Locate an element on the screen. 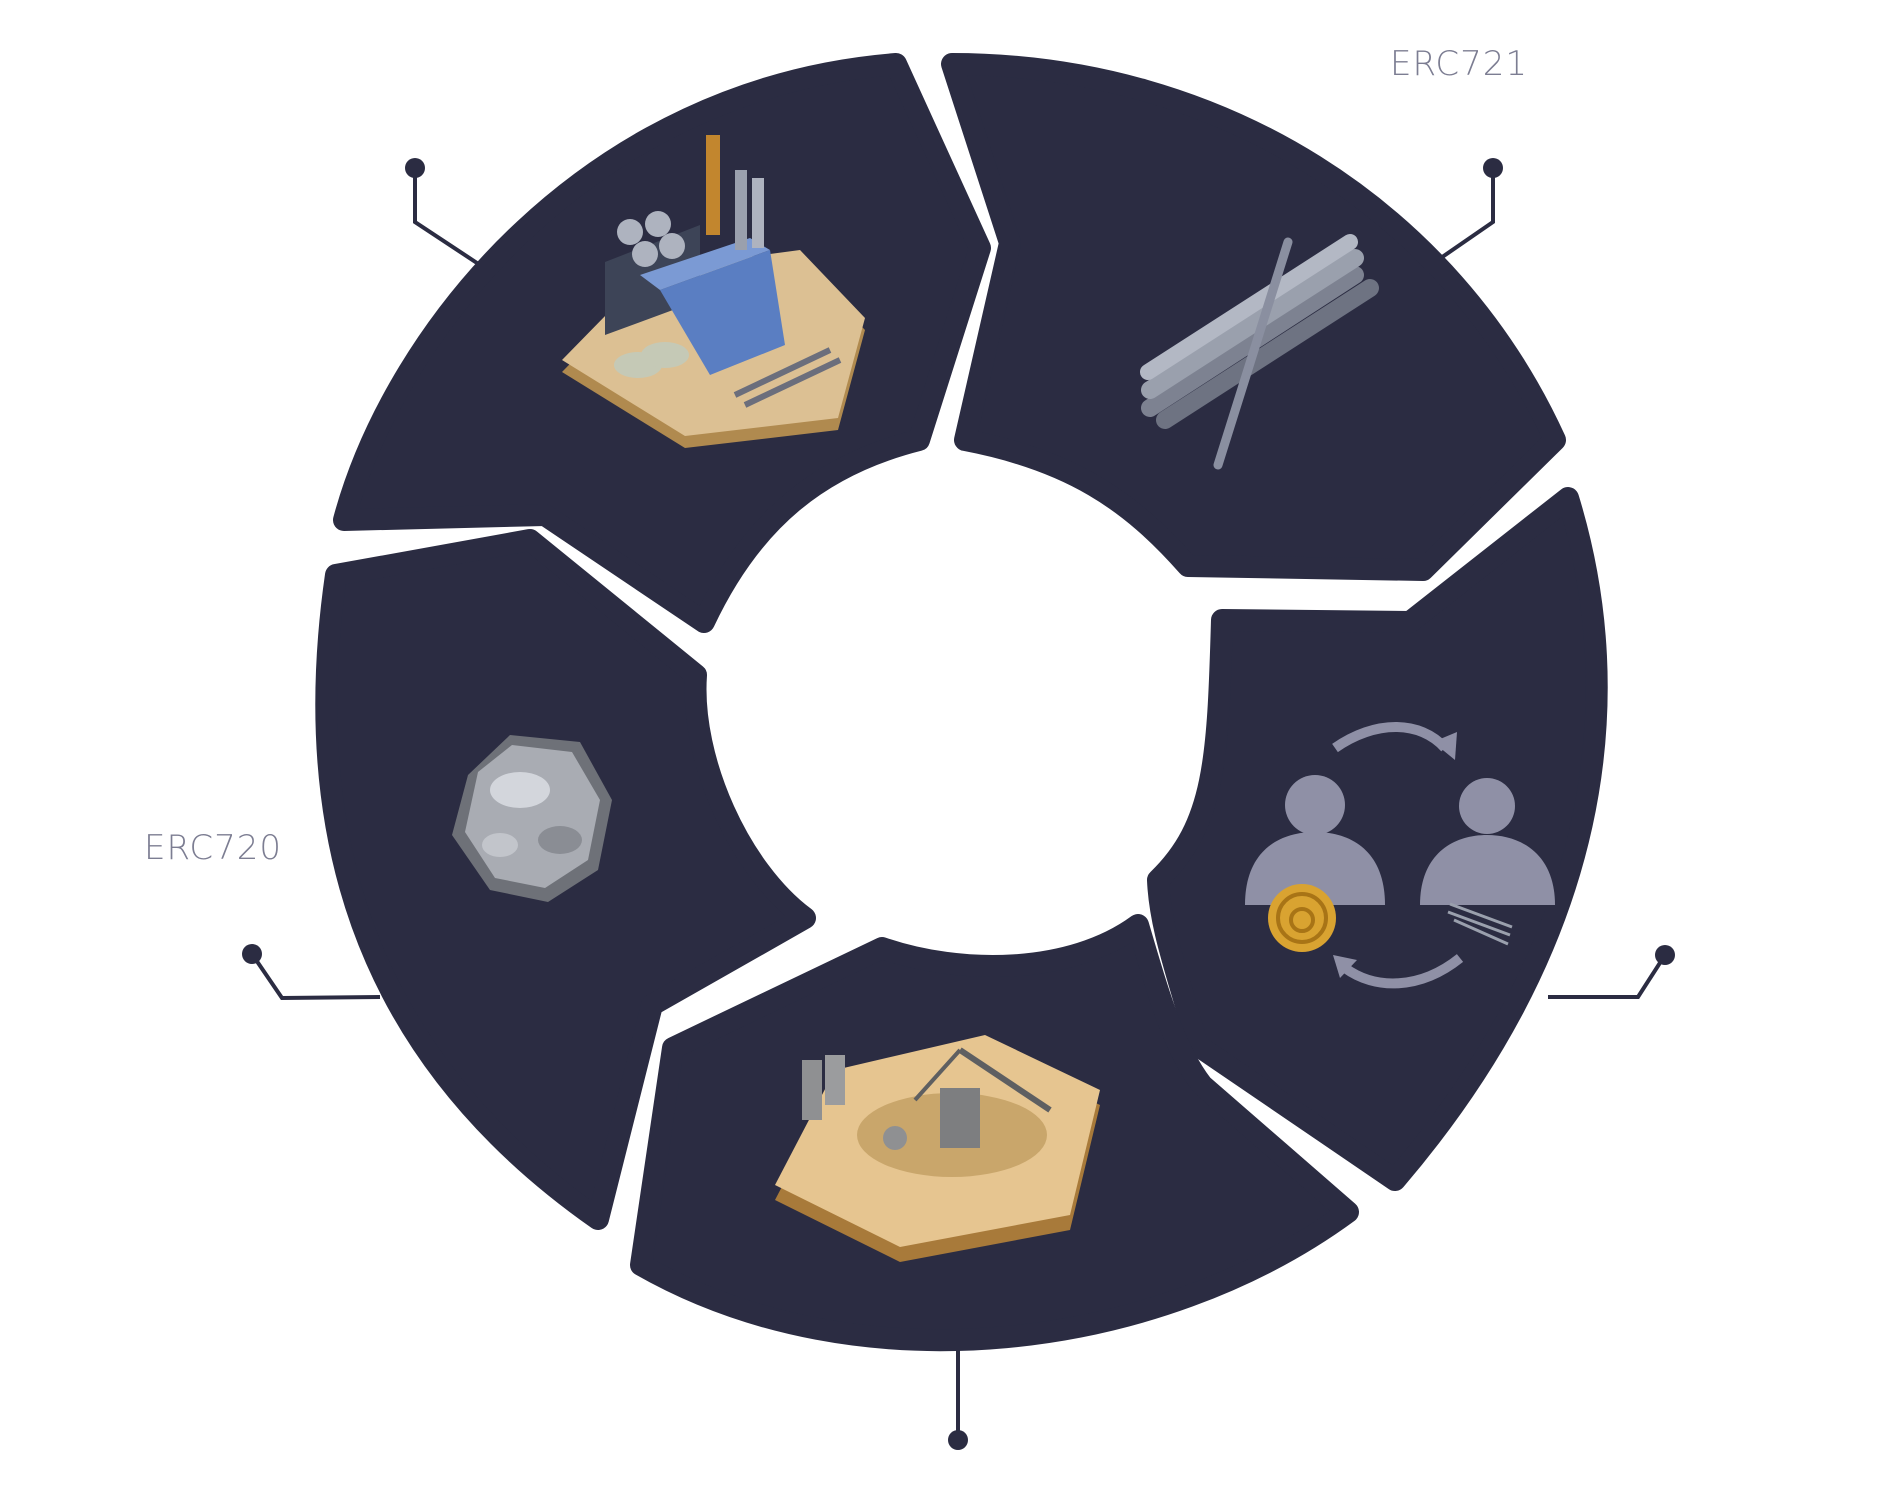 Image resolution: width=1902 pixels, height=1506 pixels. small-rods-icon is located at coordinates (1480, 924).